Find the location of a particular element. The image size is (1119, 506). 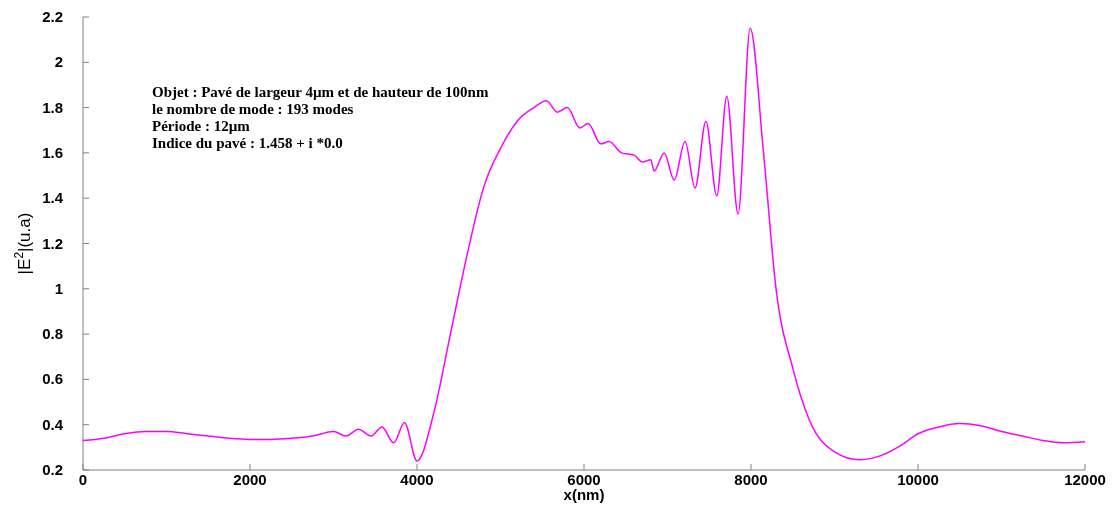

x-tick-label: 2000 is located at coordinates (250, 479).